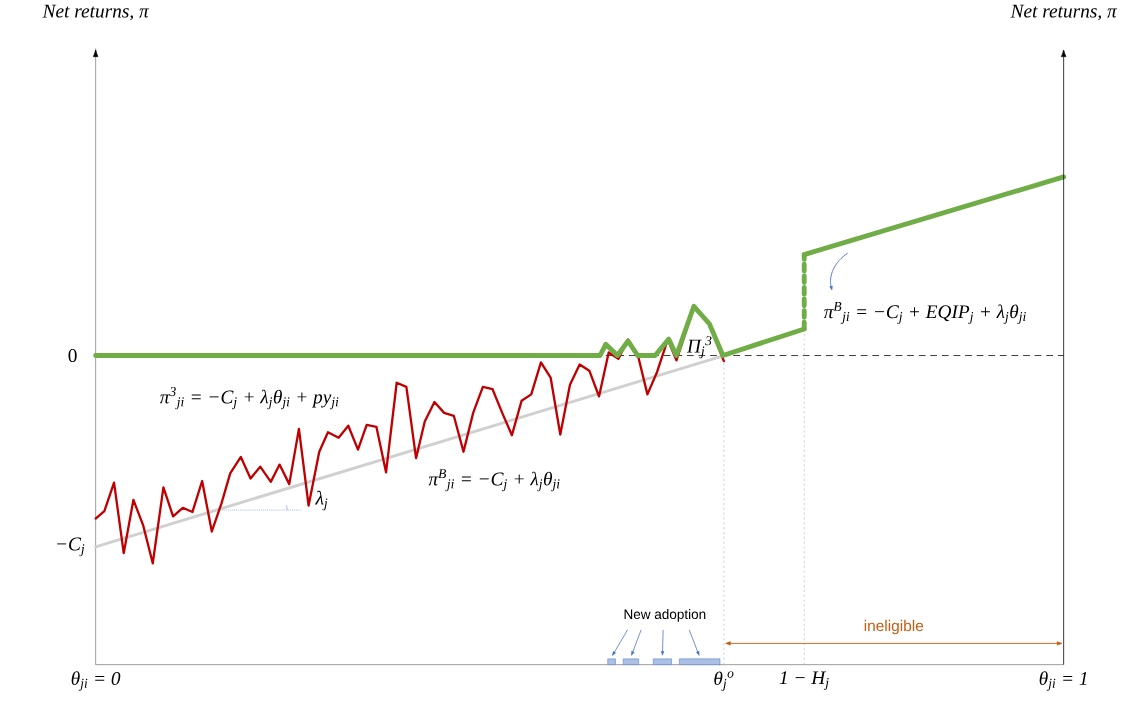 The height and width of the screenshot is (701, 1139). What do you see at coordinates (72, 355) in the screenshot?
I see `ref-line-label: 0` at bounding box center [72, 355].